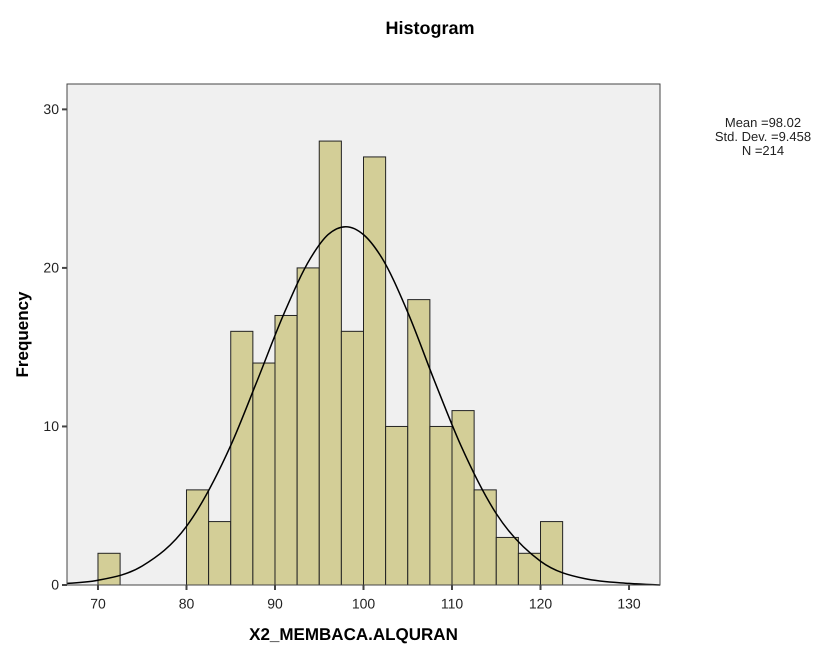 The height and width of the screenshot is (651, 824). I want to click on text: Mean =98.02, so click(763, 122).